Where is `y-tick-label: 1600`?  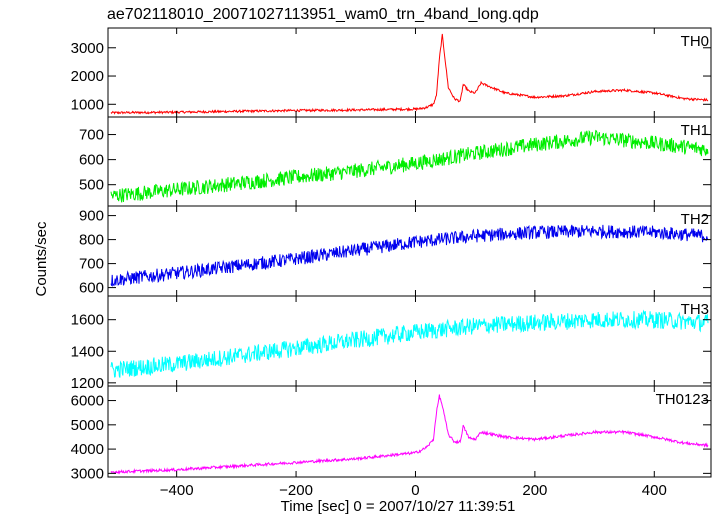
y-tick-label: 1600 is located at coordinates (87, 320).